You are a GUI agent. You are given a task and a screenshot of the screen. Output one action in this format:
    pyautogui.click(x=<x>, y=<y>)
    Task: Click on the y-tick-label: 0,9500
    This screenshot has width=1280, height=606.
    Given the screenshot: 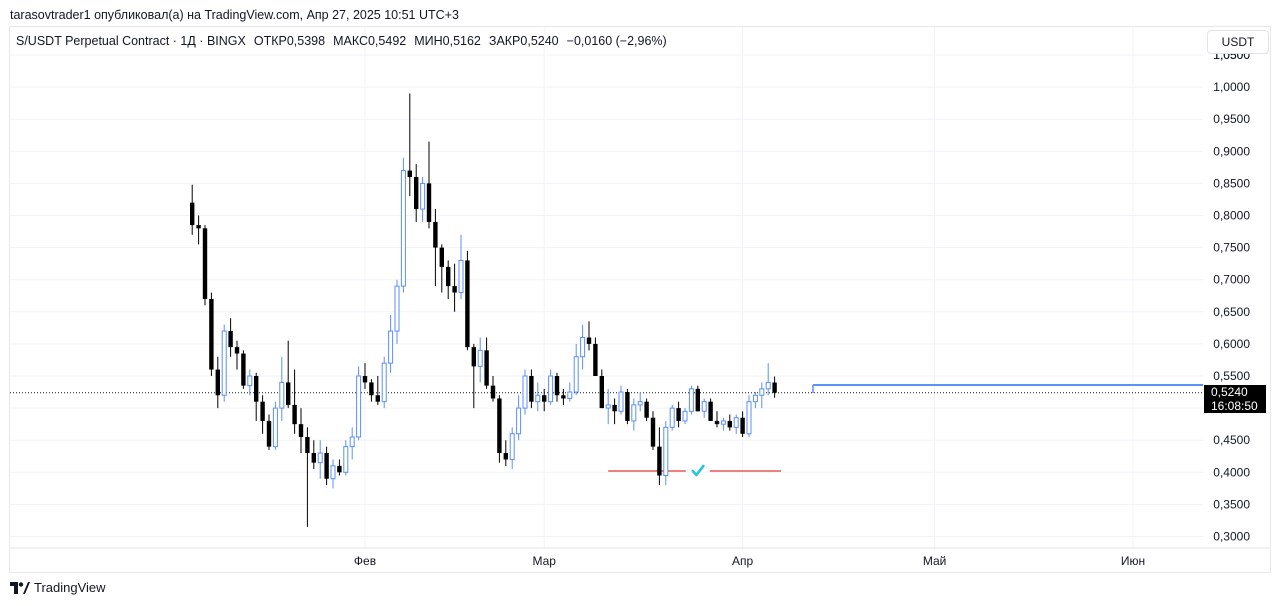 What is the action you would take?
    pyautogui.click(x=1231, y=119)
    